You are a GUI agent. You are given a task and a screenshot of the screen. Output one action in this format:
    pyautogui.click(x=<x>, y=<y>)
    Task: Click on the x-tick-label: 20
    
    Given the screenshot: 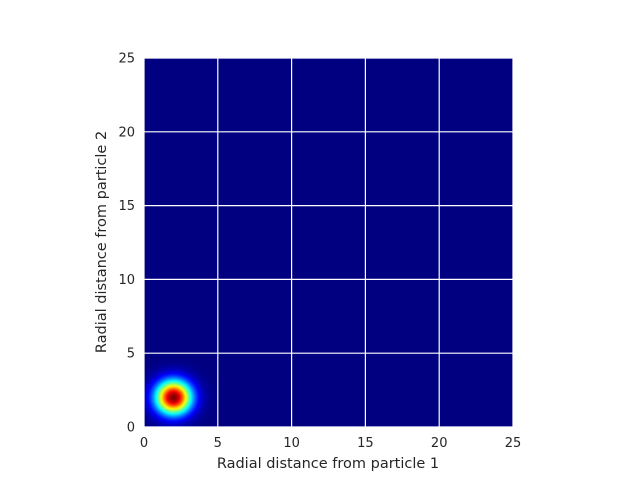 What is the action you would take?
    pyautogui.click(x=439, y=443)
    